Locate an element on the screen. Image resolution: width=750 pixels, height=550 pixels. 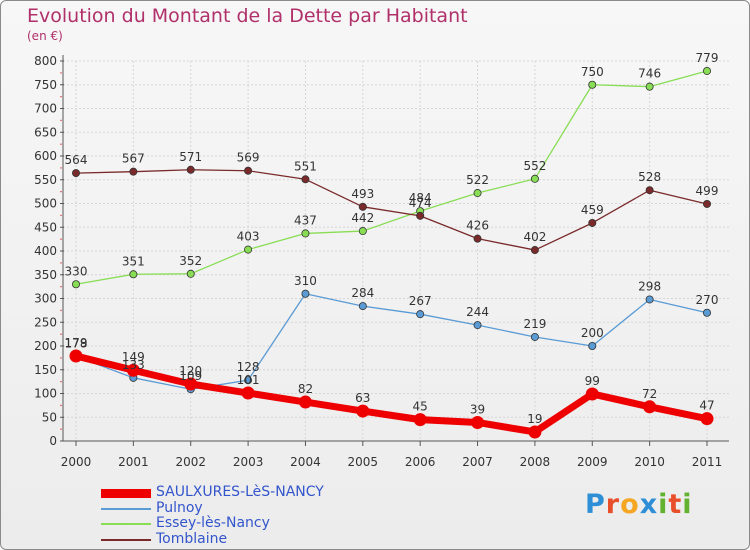
data-label-saulxures-l-s-nancy: 179 is located at coordinates (76, 343).